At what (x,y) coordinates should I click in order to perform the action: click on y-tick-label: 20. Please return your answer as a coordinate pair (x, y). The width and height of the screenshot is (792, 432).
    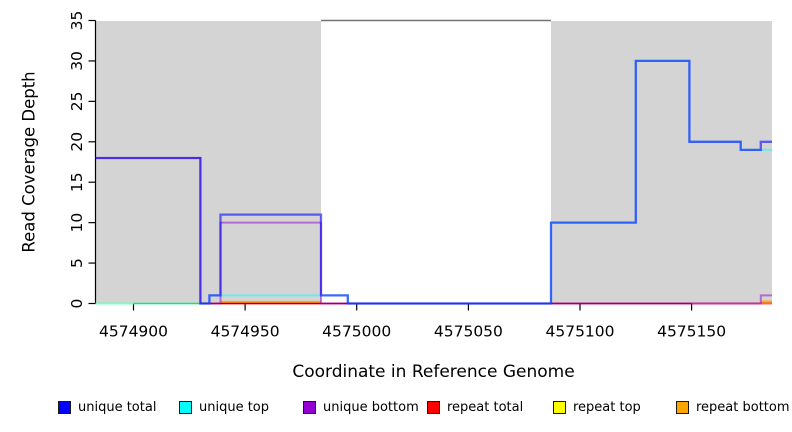
    Looking at the image, I should click on (77, 142).